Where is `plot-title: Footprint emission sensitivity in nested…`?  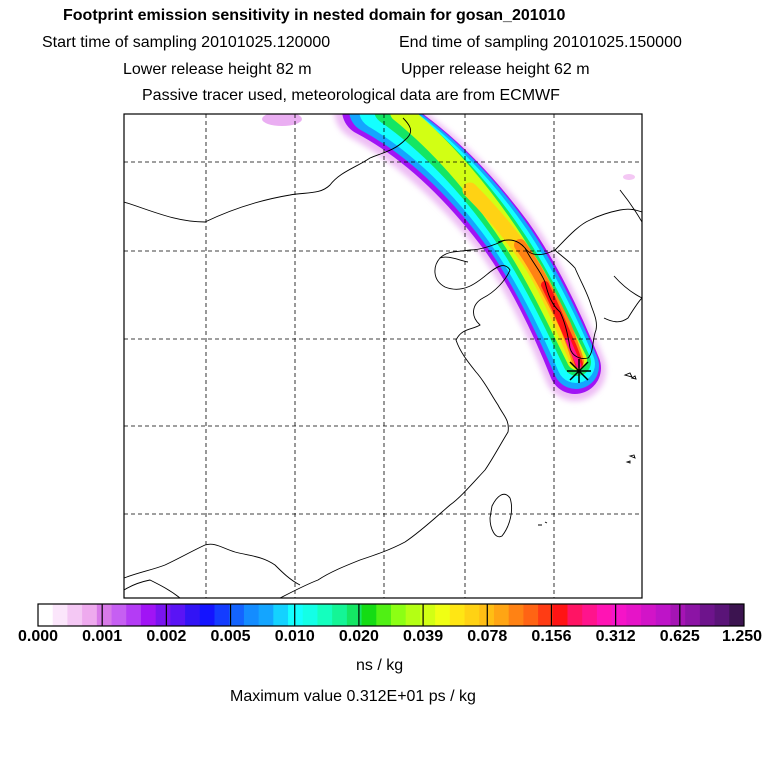
plot-title: Footprint emission sensitivity in nested… is located at coordinates (314, 15).